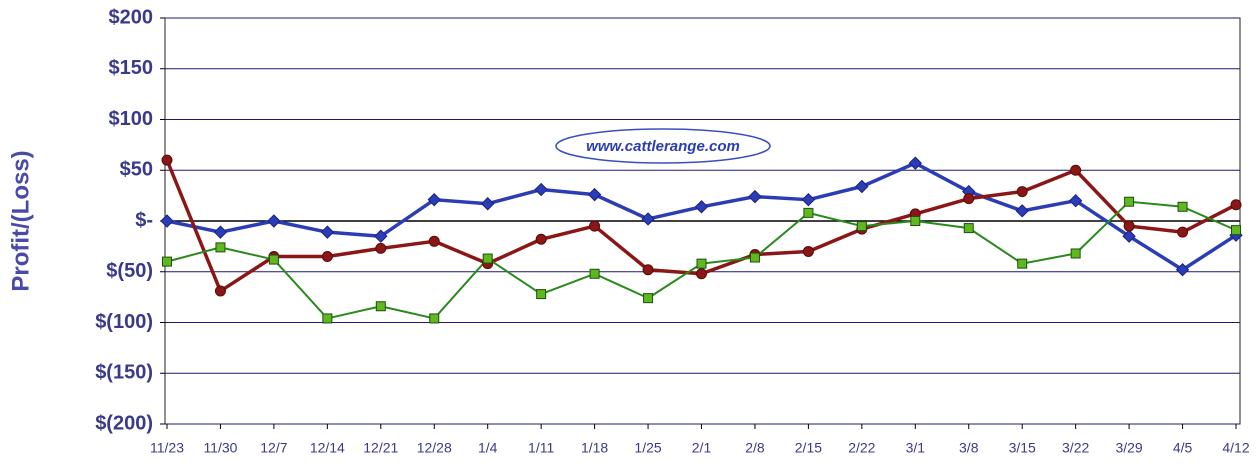 The image size is (1260, 463). What do you see at coordinates (1075, 448) in the screenshot?
I see `x-tick-label: 3/22` at bounding box center [1075, 448].